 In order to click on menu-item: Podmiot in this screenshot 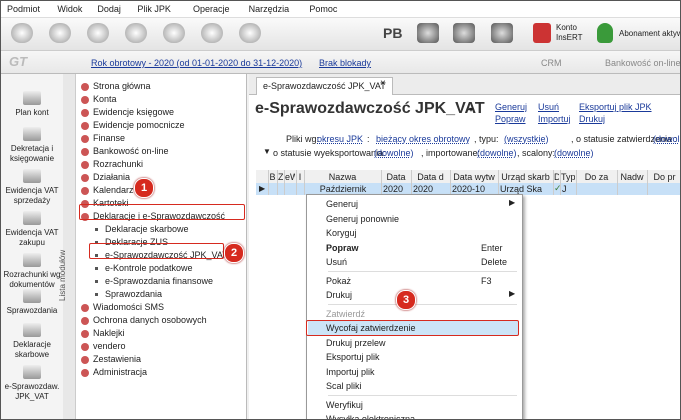, I will do `click(24, 9)`.